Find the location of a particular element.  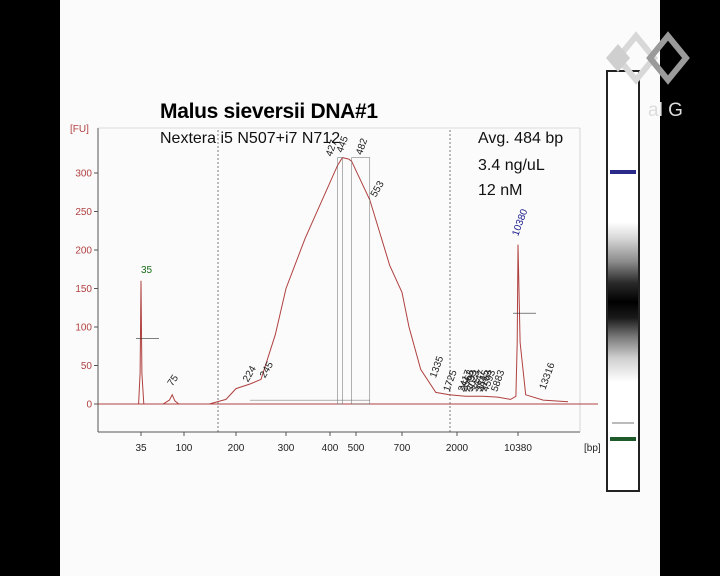

peak-label: 245 is located at coordinates (267, 370).